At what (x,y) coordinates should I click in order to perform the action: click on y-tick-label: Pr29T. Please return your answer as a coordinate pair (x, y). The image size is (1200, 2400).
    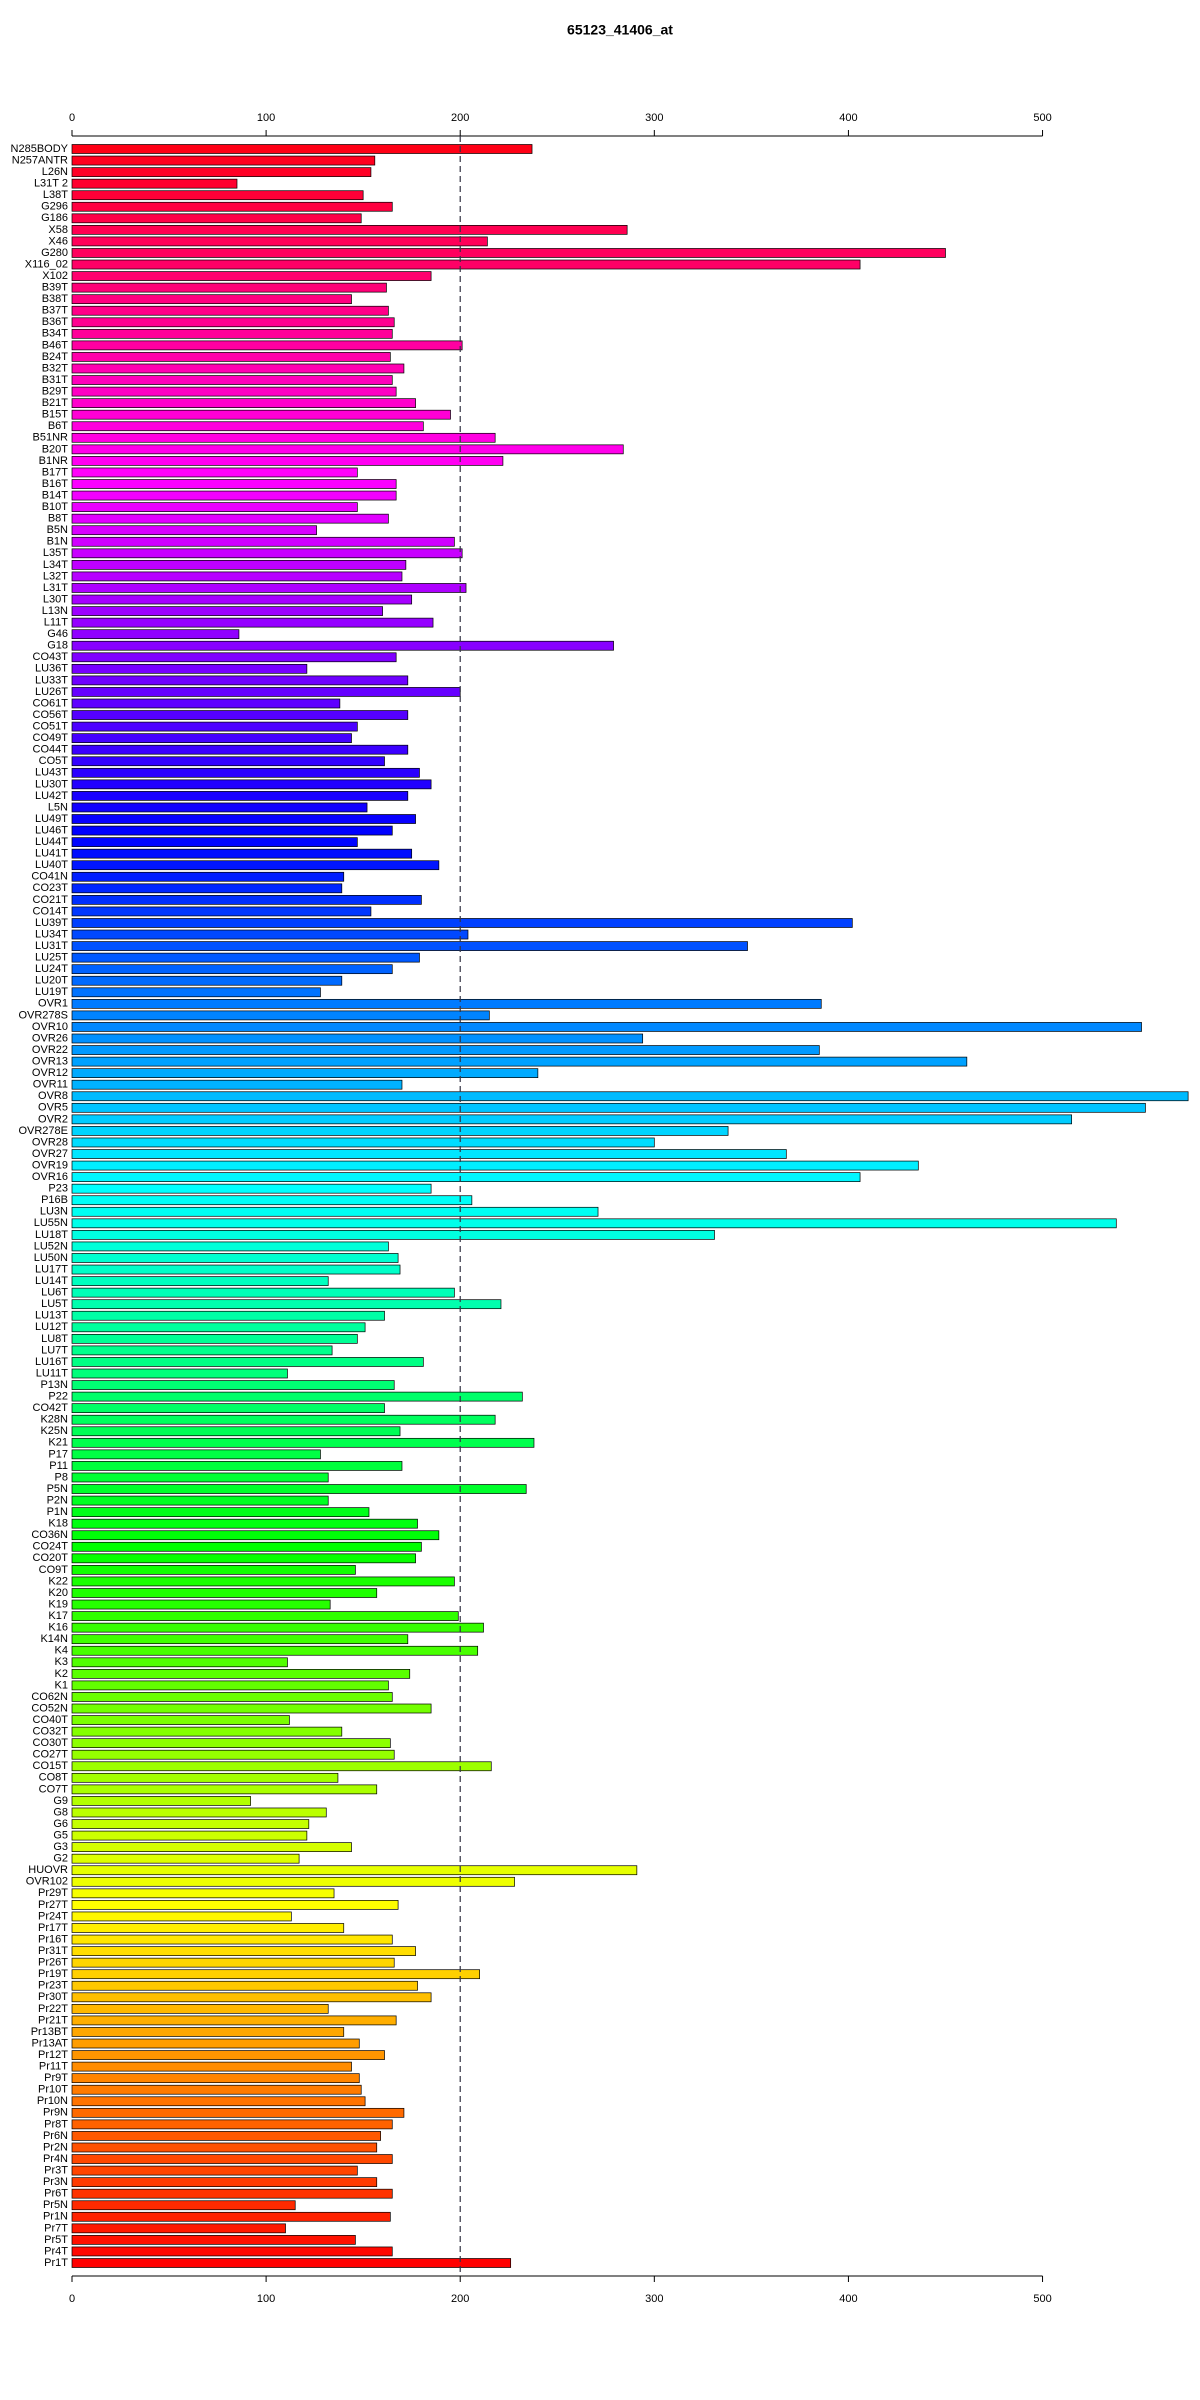
    Looking at the image, I should click on (53, 1893).